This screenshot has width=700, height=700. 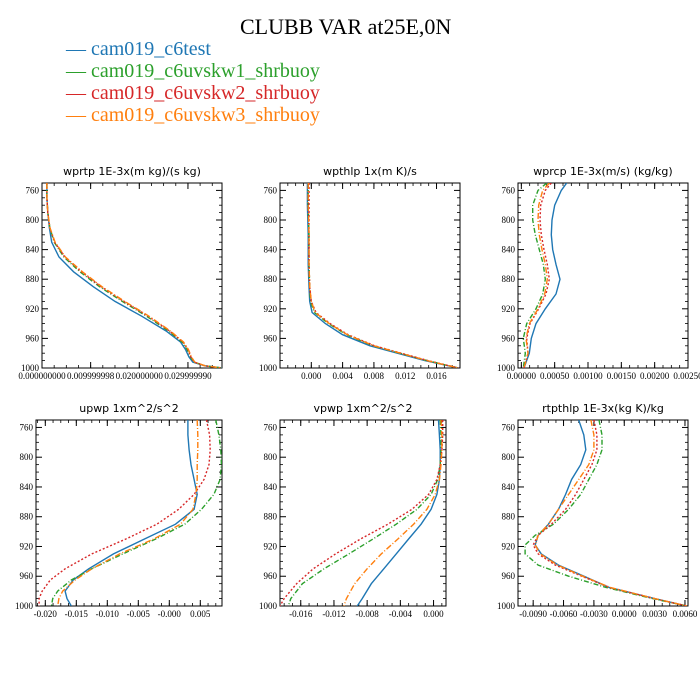 What do you see at coordinates (129, 408) in the screenshot?
I see `subplot-title: upwp 1xm^2/s^2` at bounding box center [129, 408].